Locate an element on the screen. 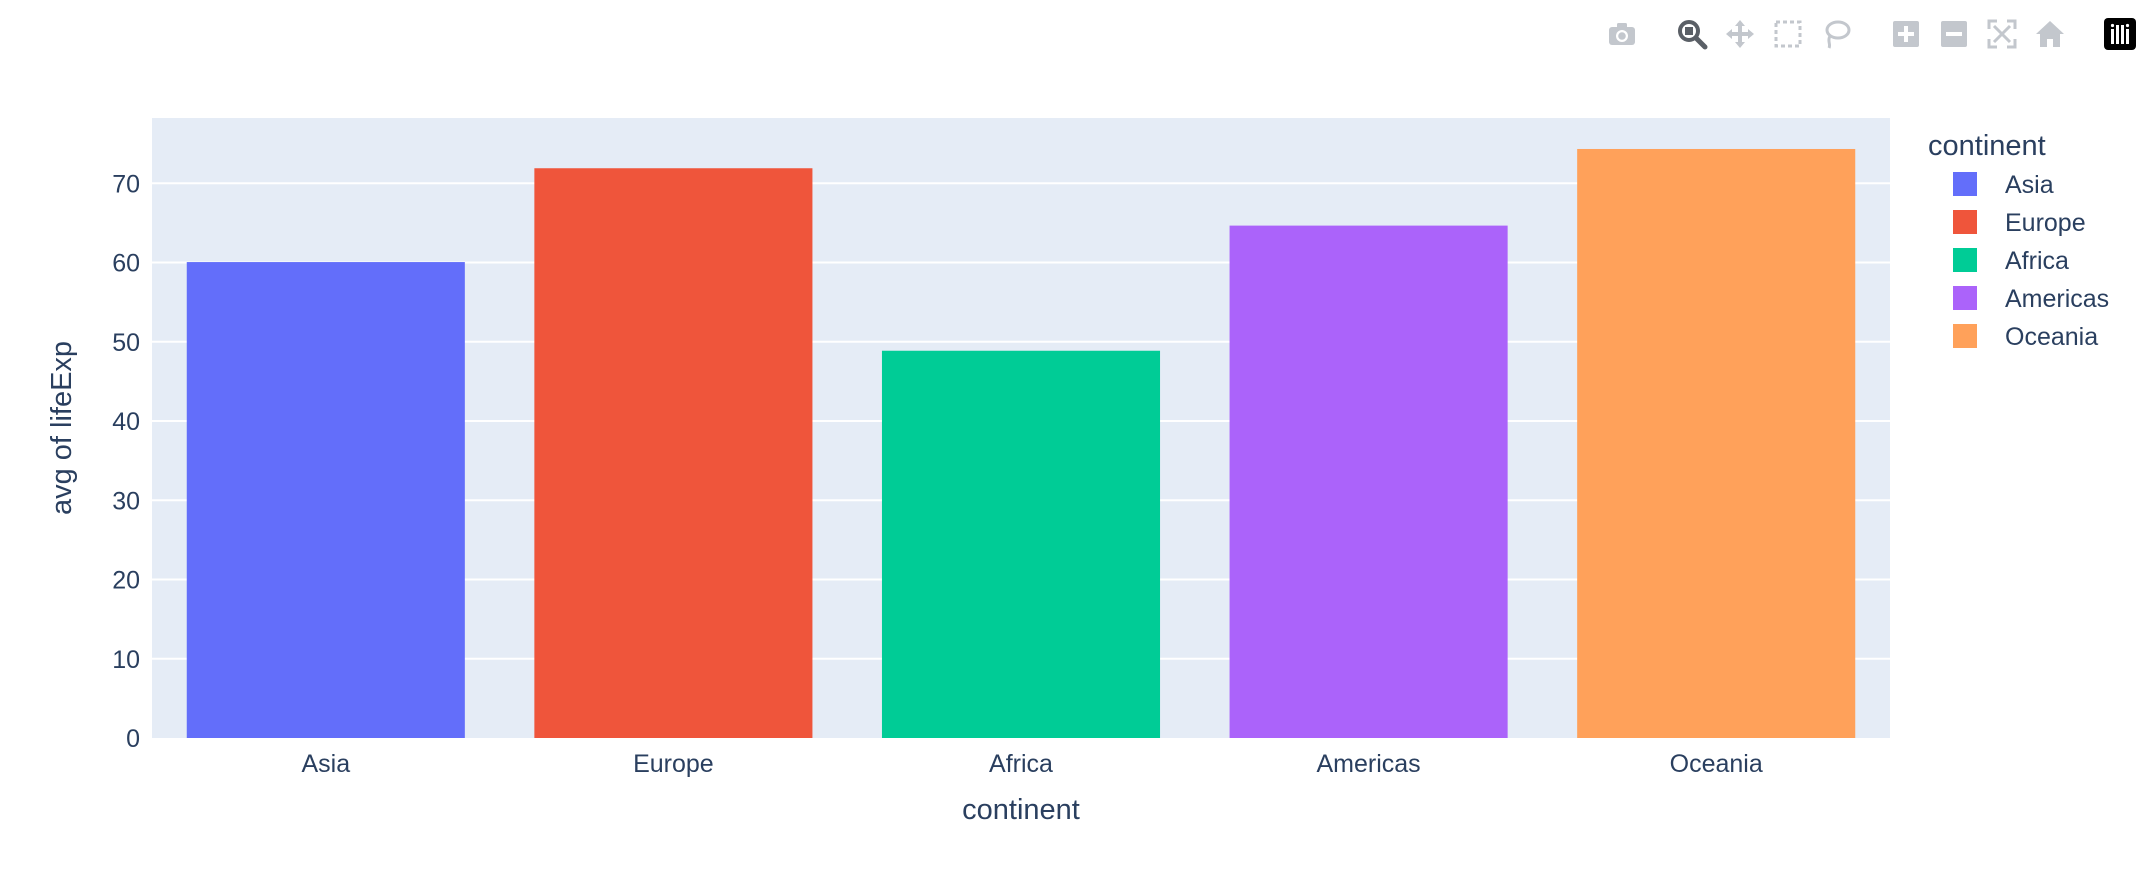 The width and height of the screenshot is (2144, 894). x-tick-label: Europe is located at coordinates (673, 764).